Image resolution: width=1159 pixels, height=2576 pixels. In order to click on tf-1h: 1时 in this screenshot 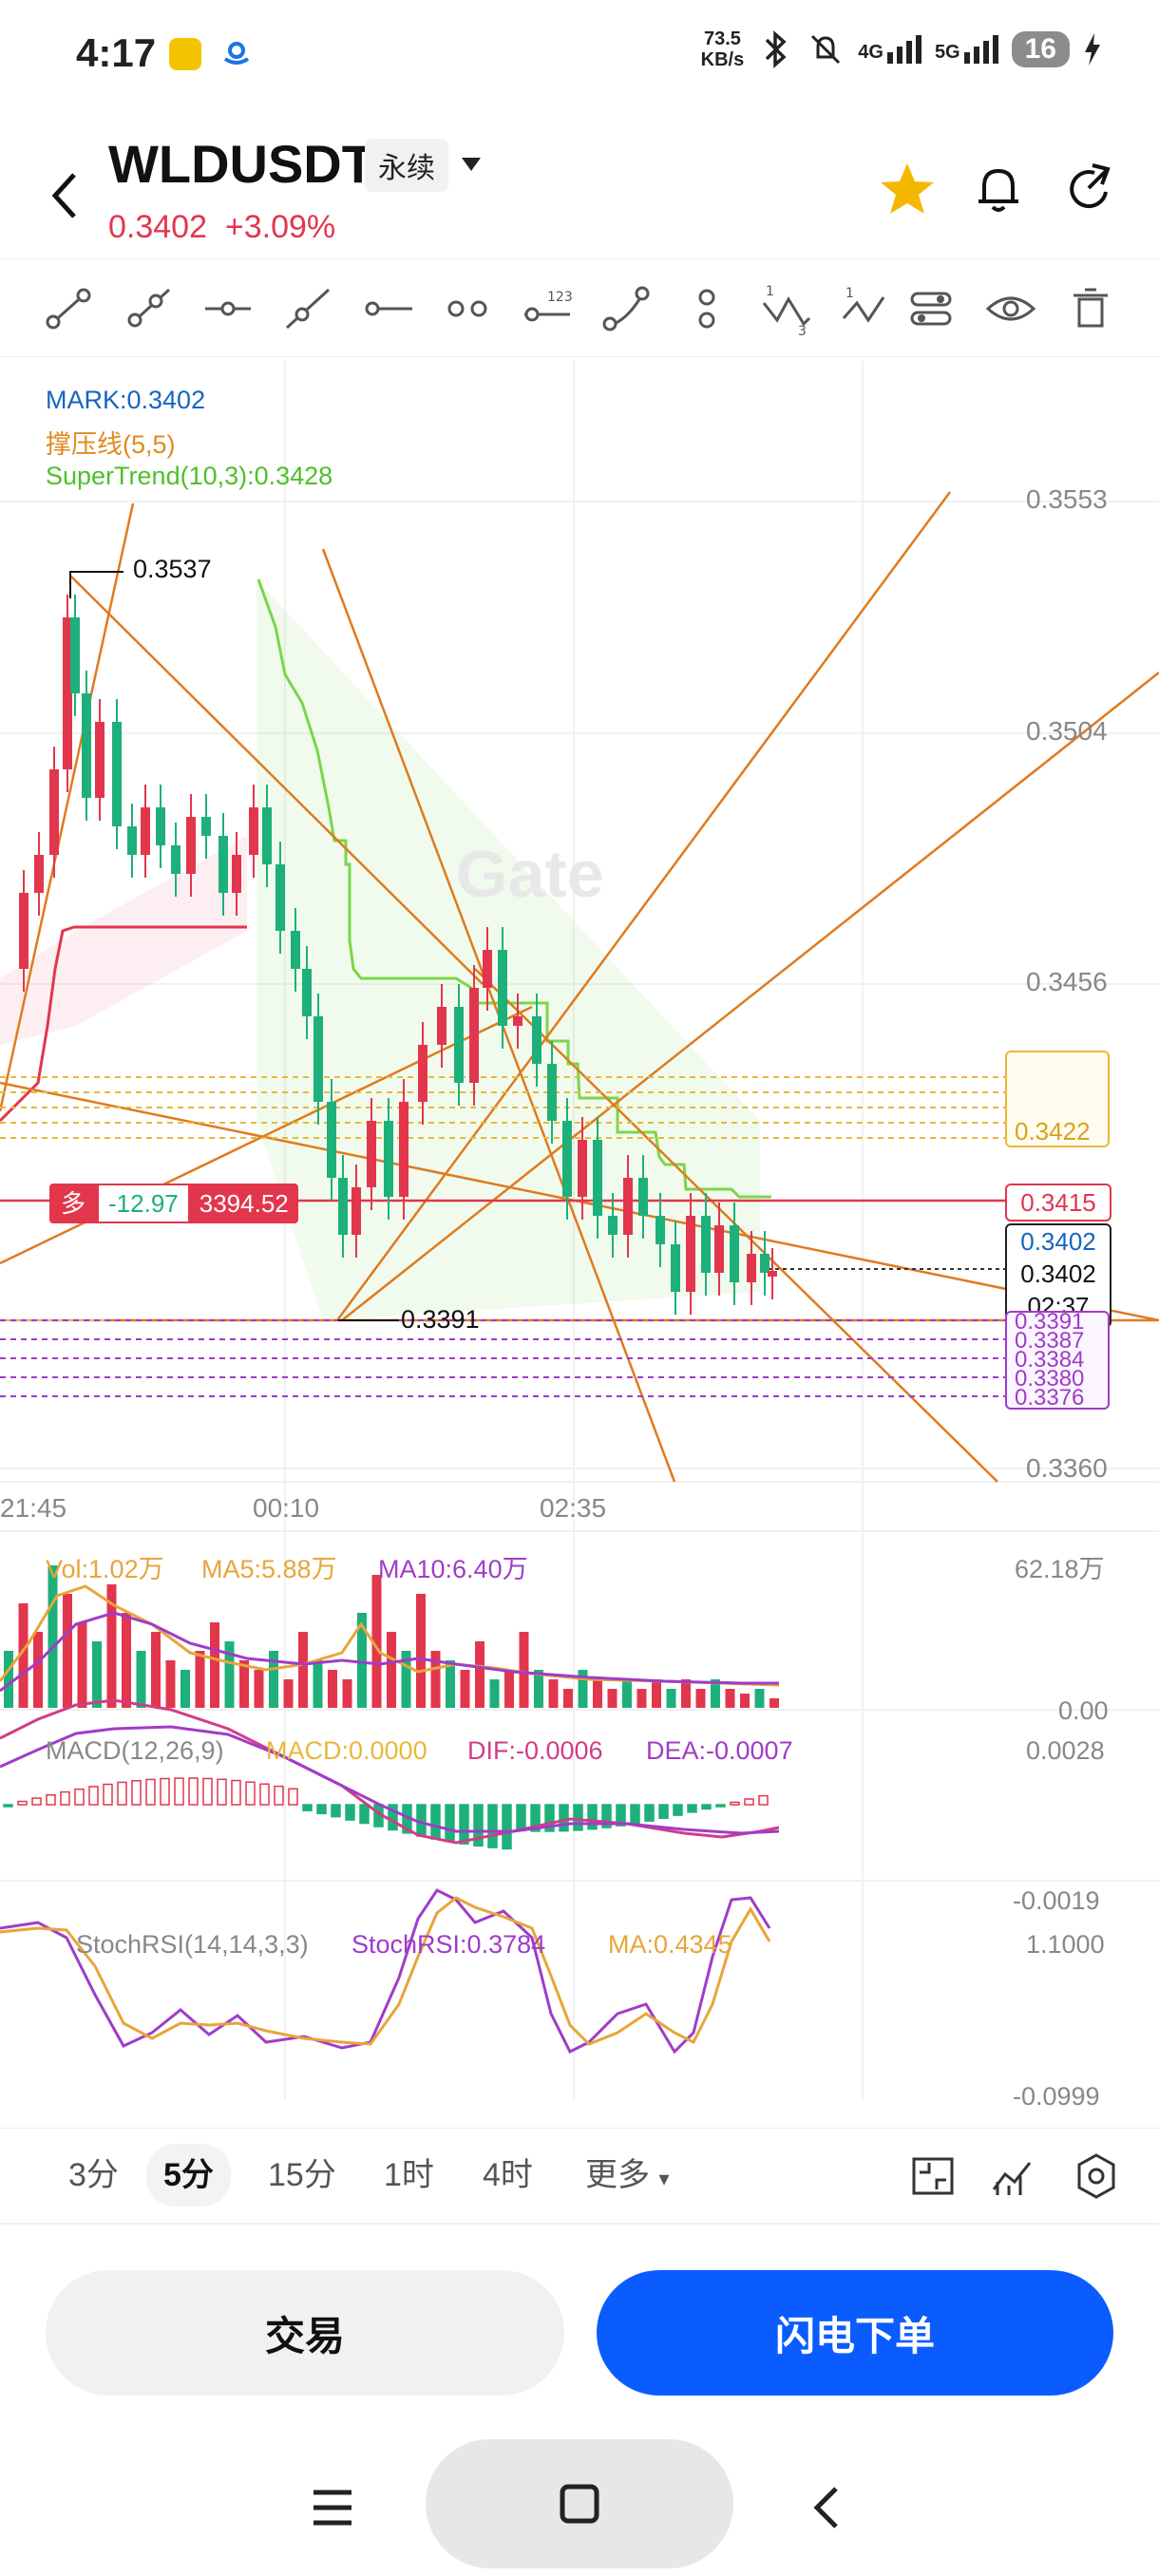, I will do `click(409, 2175)`.